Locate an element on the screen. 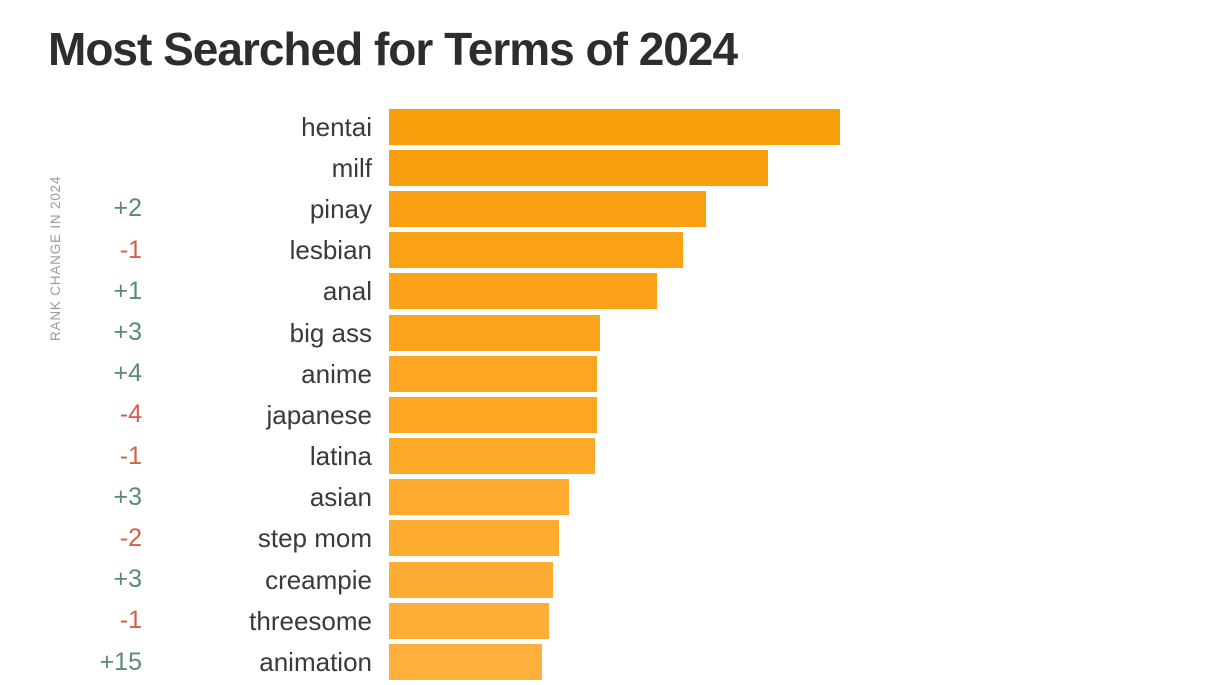  bar-big-ass is located at coordinates (494, 332).